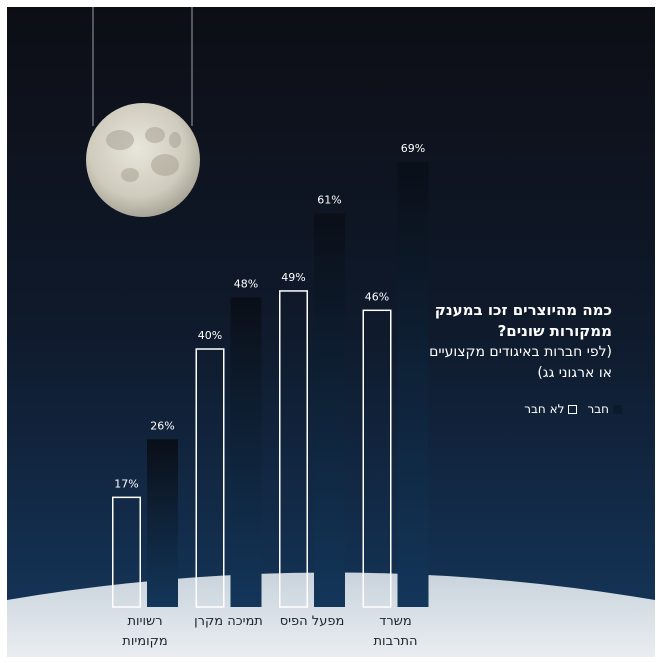 Image resolution: width=662 pixels, height=663 pixels. Describe the element at coordinates (395, 631) in the screenshot. I see `x-tick-label: משרד התרבות` at that location.